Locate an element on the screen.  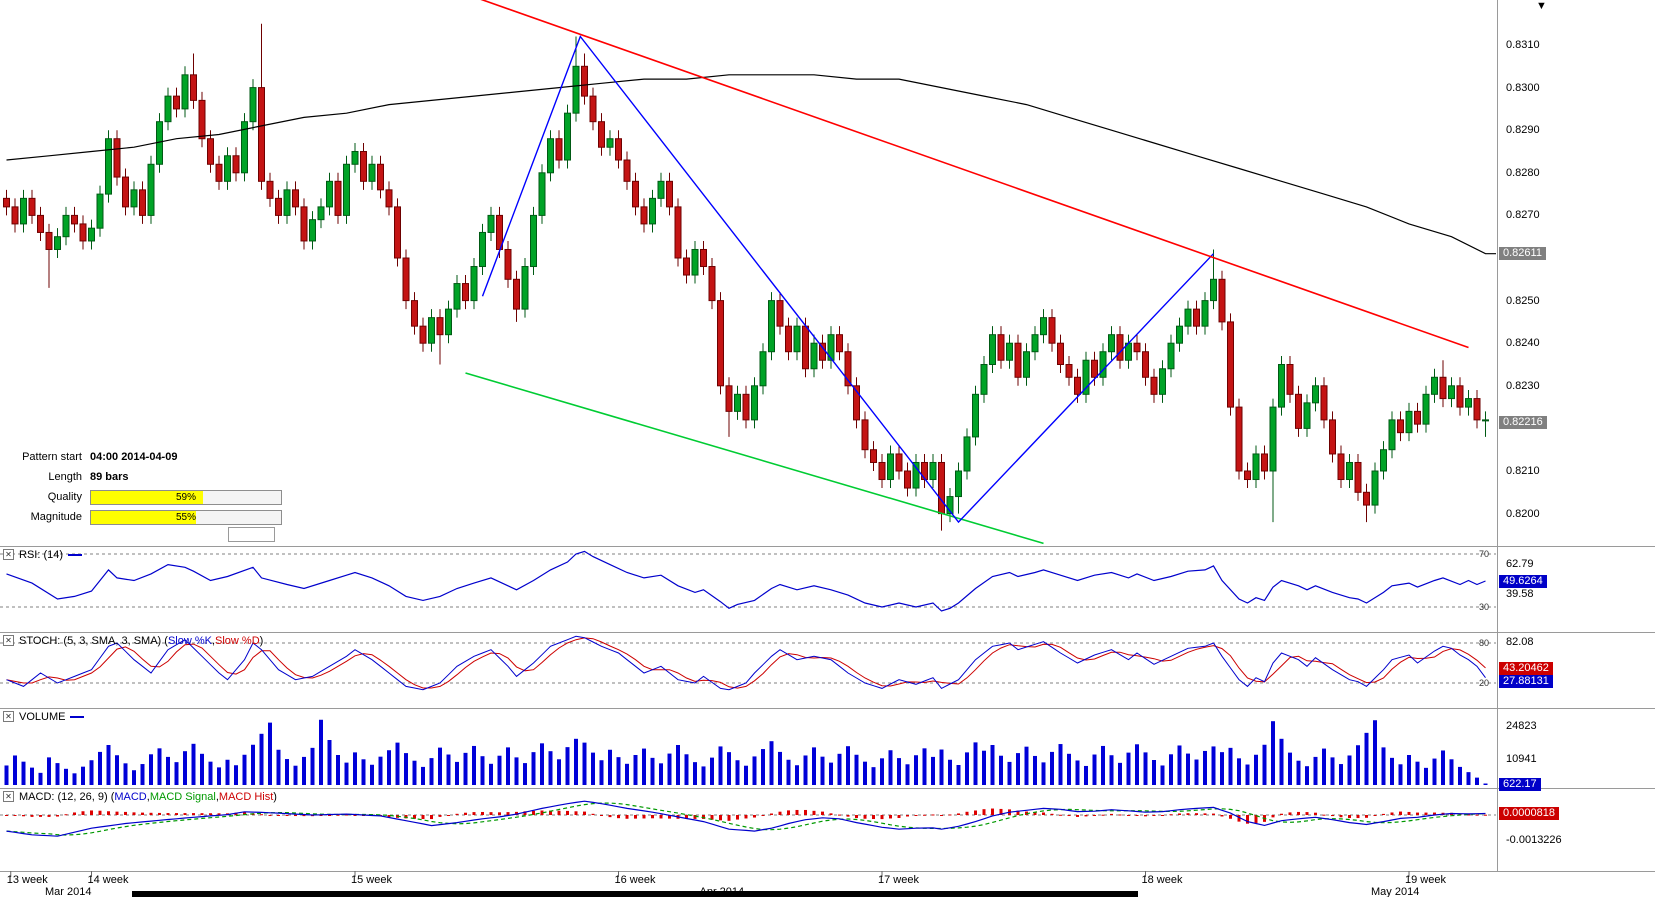
rsi-value-tag: 49.6264 is located at coordinates (1523, 581).